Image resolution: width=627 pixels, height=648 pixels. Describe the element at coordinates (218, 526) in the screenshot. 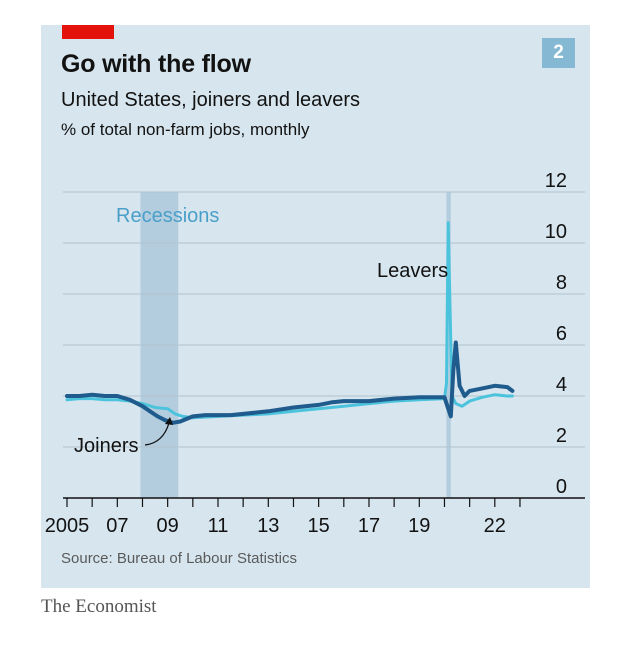

I see `x-tick-label-2011: 11` at that location.